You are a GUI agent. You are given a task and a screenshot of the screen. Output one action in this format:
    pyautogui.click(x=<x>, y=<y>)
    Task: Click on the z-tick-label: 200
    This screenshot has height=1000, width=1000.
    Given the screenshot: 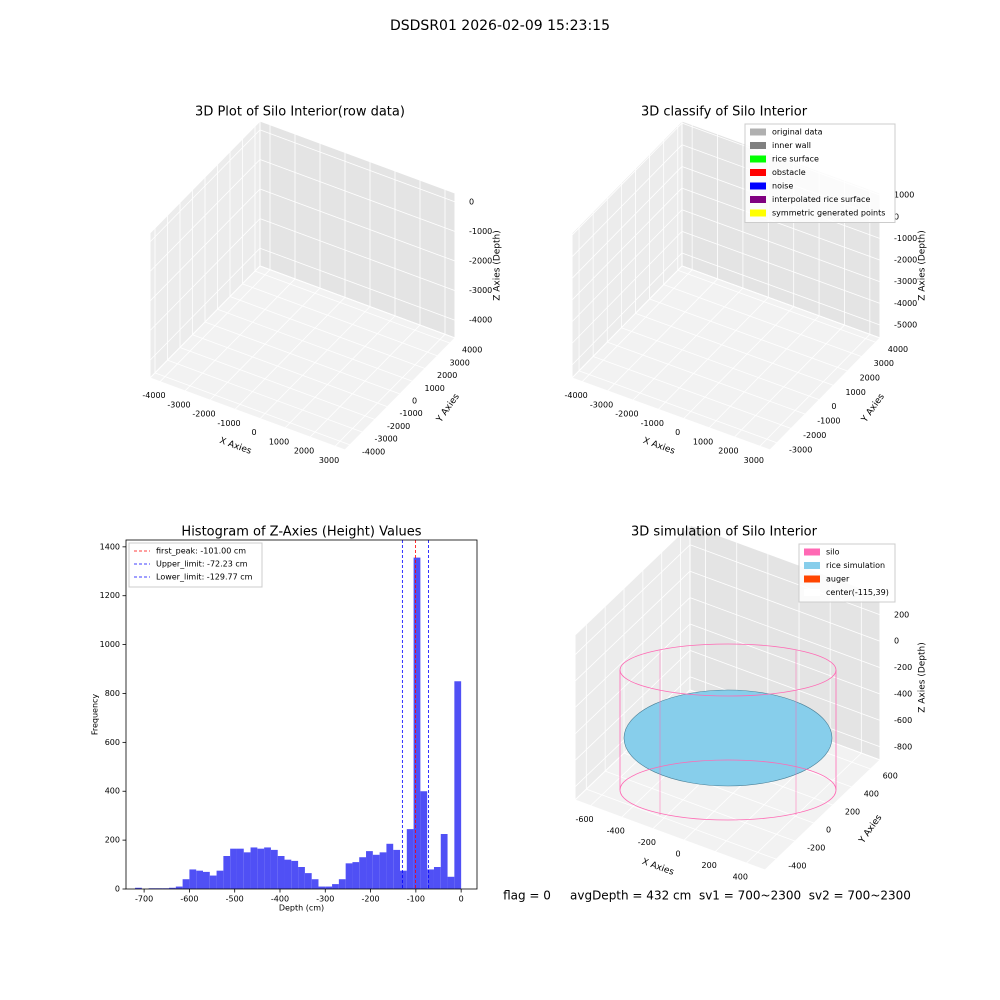 What is the action you would take?
    pyautogui.click(x=901, y=614)
    